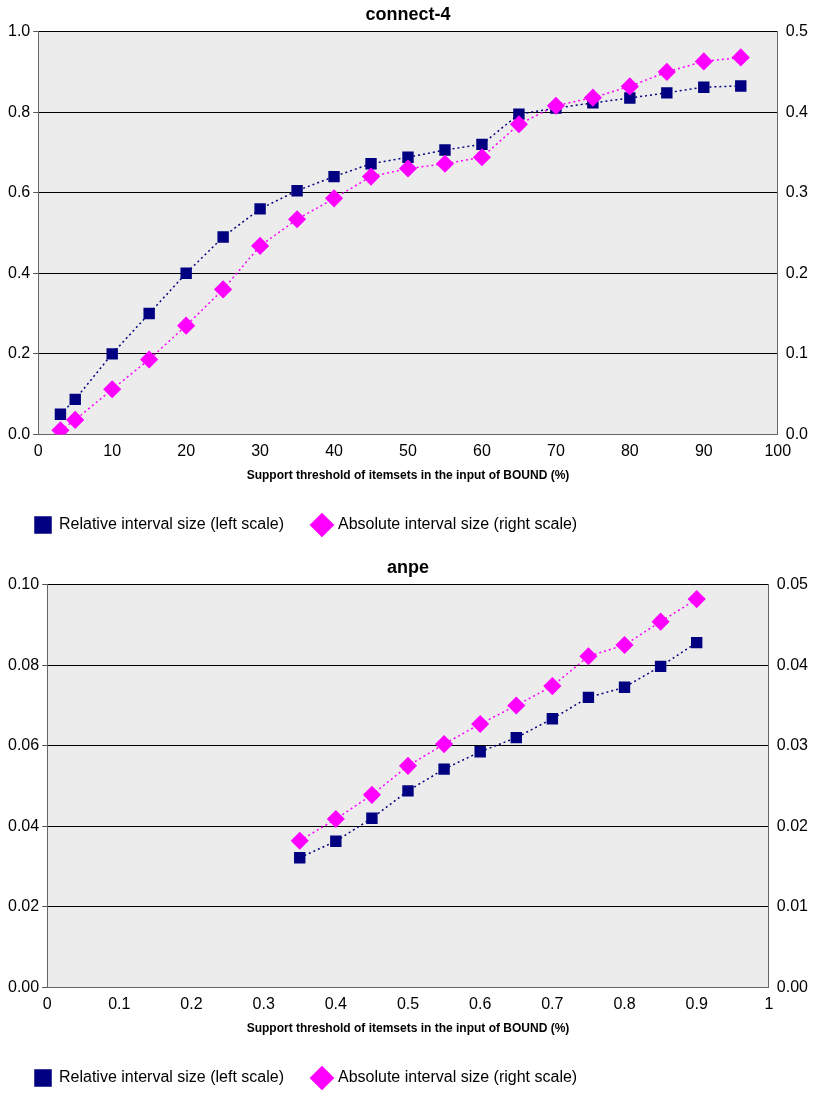 This screenshot has height=1106, width=821. Describe the element at coordinates (629, 451) in the screenshot. I see `x-tick-label: 80` at that location.